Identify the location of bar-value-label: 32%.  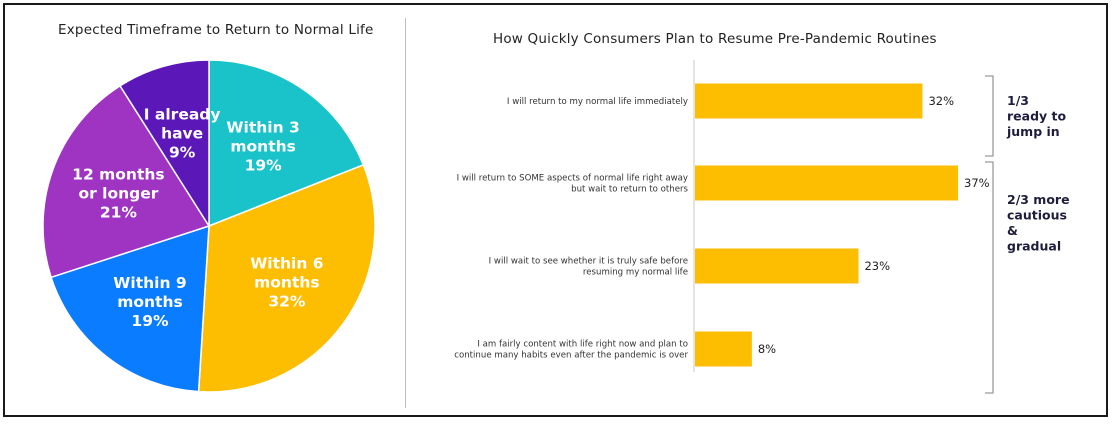
(941, 101).